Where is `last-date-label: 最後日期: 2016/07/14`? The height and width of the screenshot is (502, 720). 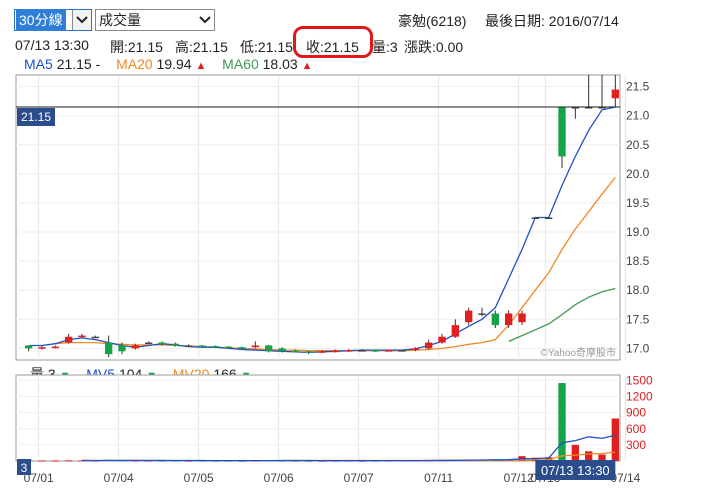 last-date-label: 最後日期: 2016/07/14 is located at coordinates (552, 21).